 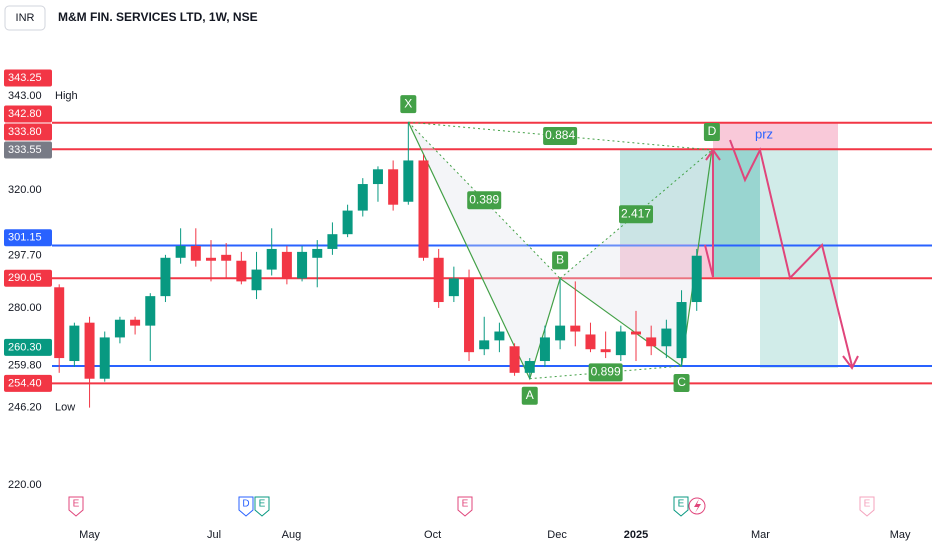 I want to click on currency: INR, so click(x=25, y=18).